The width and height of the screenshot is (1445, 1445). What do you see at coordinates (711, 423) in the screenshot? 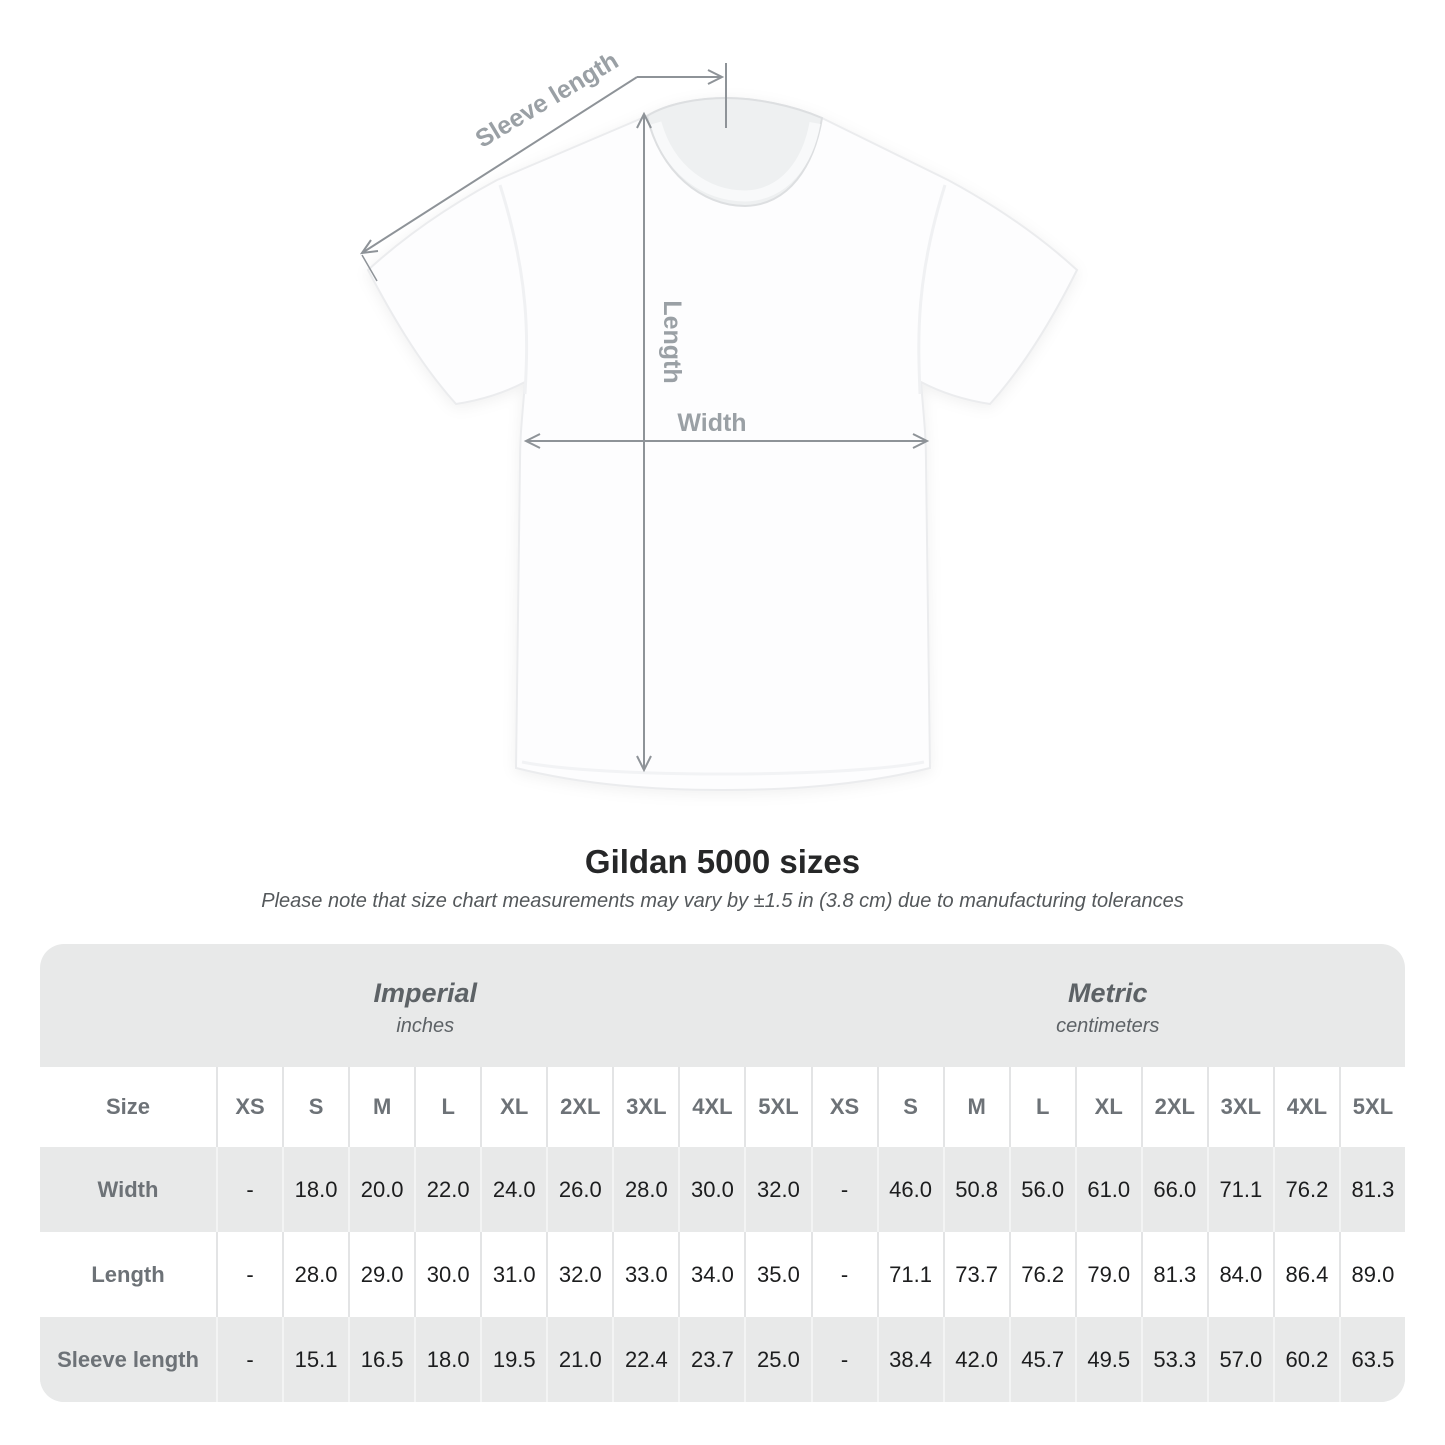
I see `width-label: Width` at bounding box center [711, 423].